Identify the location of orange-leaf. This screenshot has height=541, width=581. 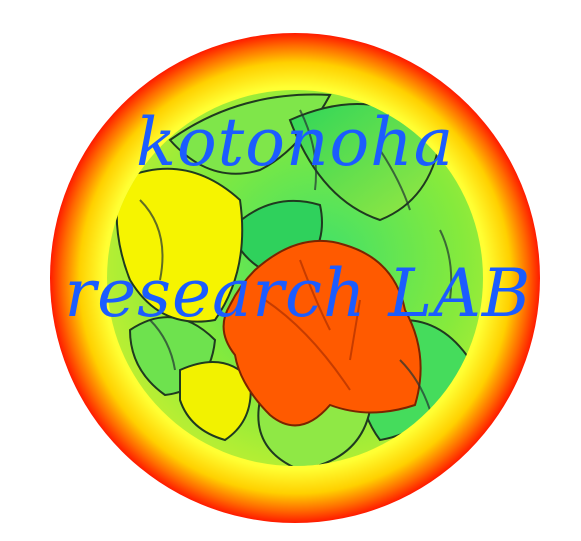
(322, 333).